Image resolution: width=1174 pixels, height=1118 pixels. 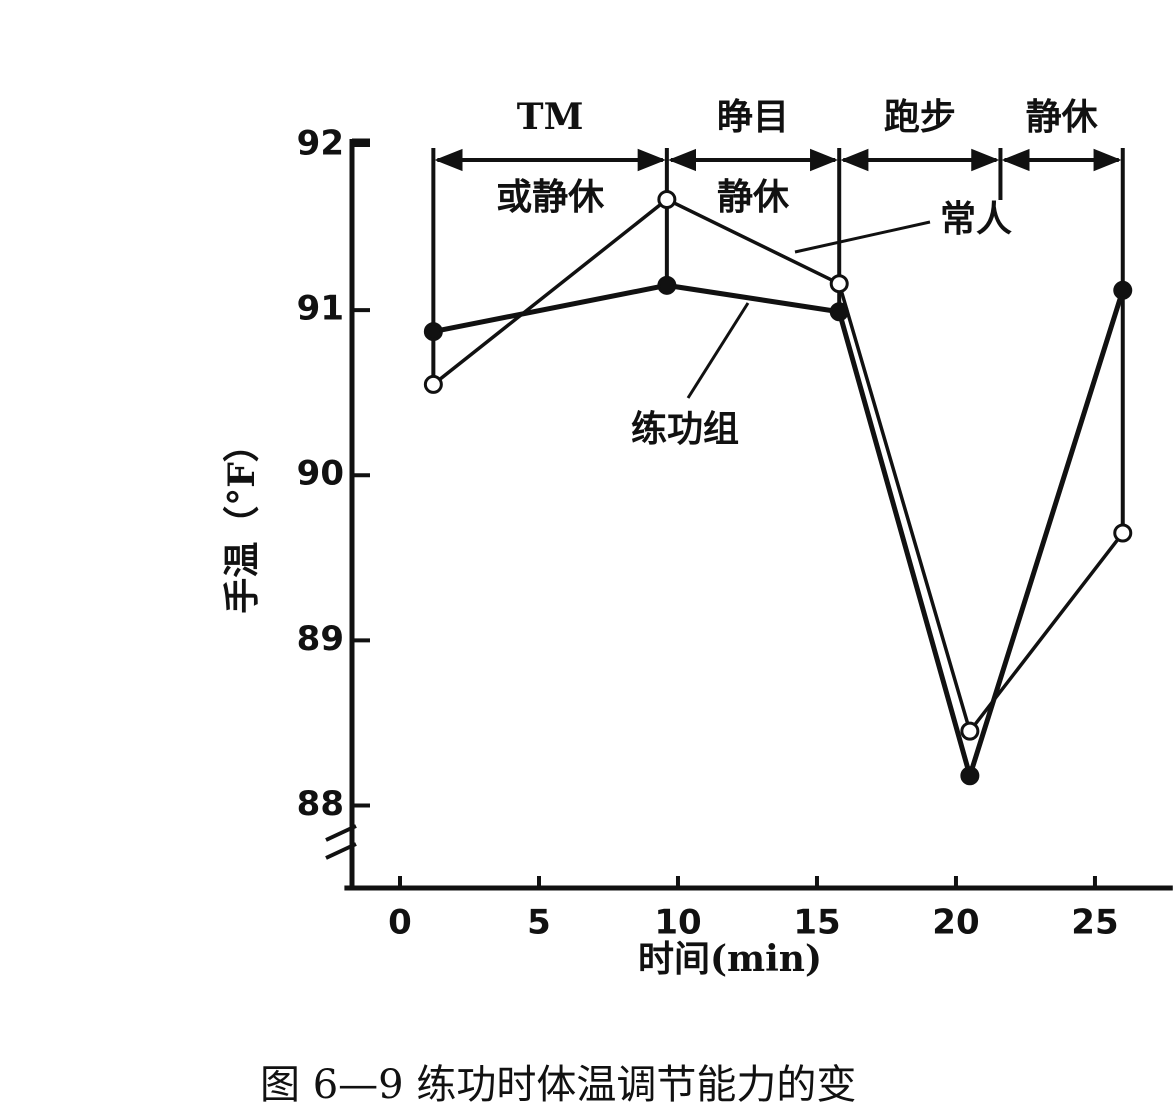 What do you see at coordinates (550, 197) in the screenshot?
I see `phase-label: 或静休` at bounding box center [550, 197].